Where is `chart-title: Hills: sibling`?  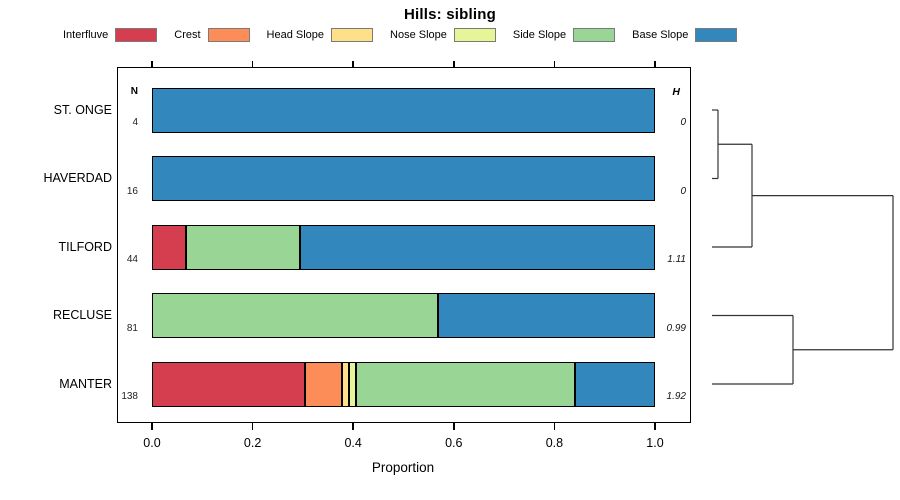
chart-title: Hills: sibling is located at coordinates (450, 14).